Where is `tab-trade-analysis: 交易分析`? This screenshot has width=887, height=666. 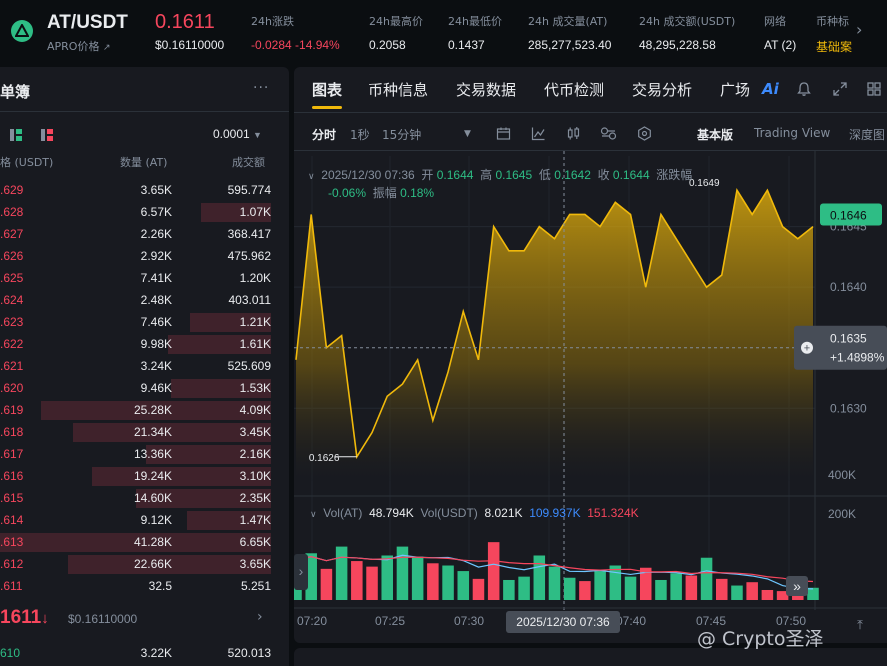 tab-trade-analysis: 交易分析 is located at coordinates (662, 90).